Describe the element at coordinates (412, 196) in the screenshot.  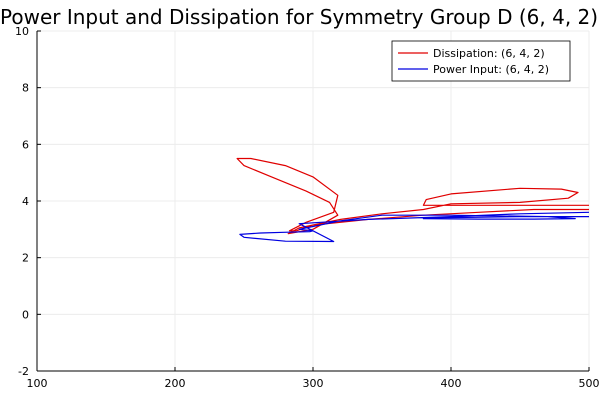
I see `series-line-dissipation` at that location.